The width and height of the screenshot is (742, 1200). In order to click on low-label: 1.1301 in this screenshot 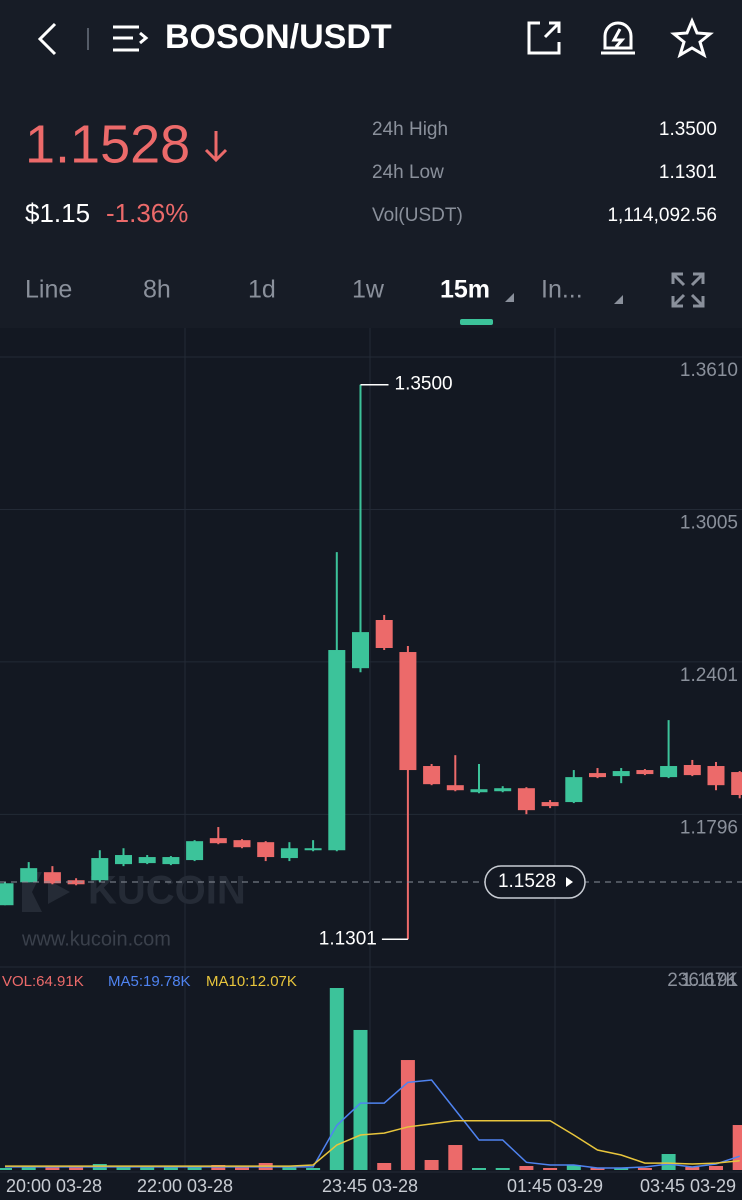, I will do `click(348, 938)`.